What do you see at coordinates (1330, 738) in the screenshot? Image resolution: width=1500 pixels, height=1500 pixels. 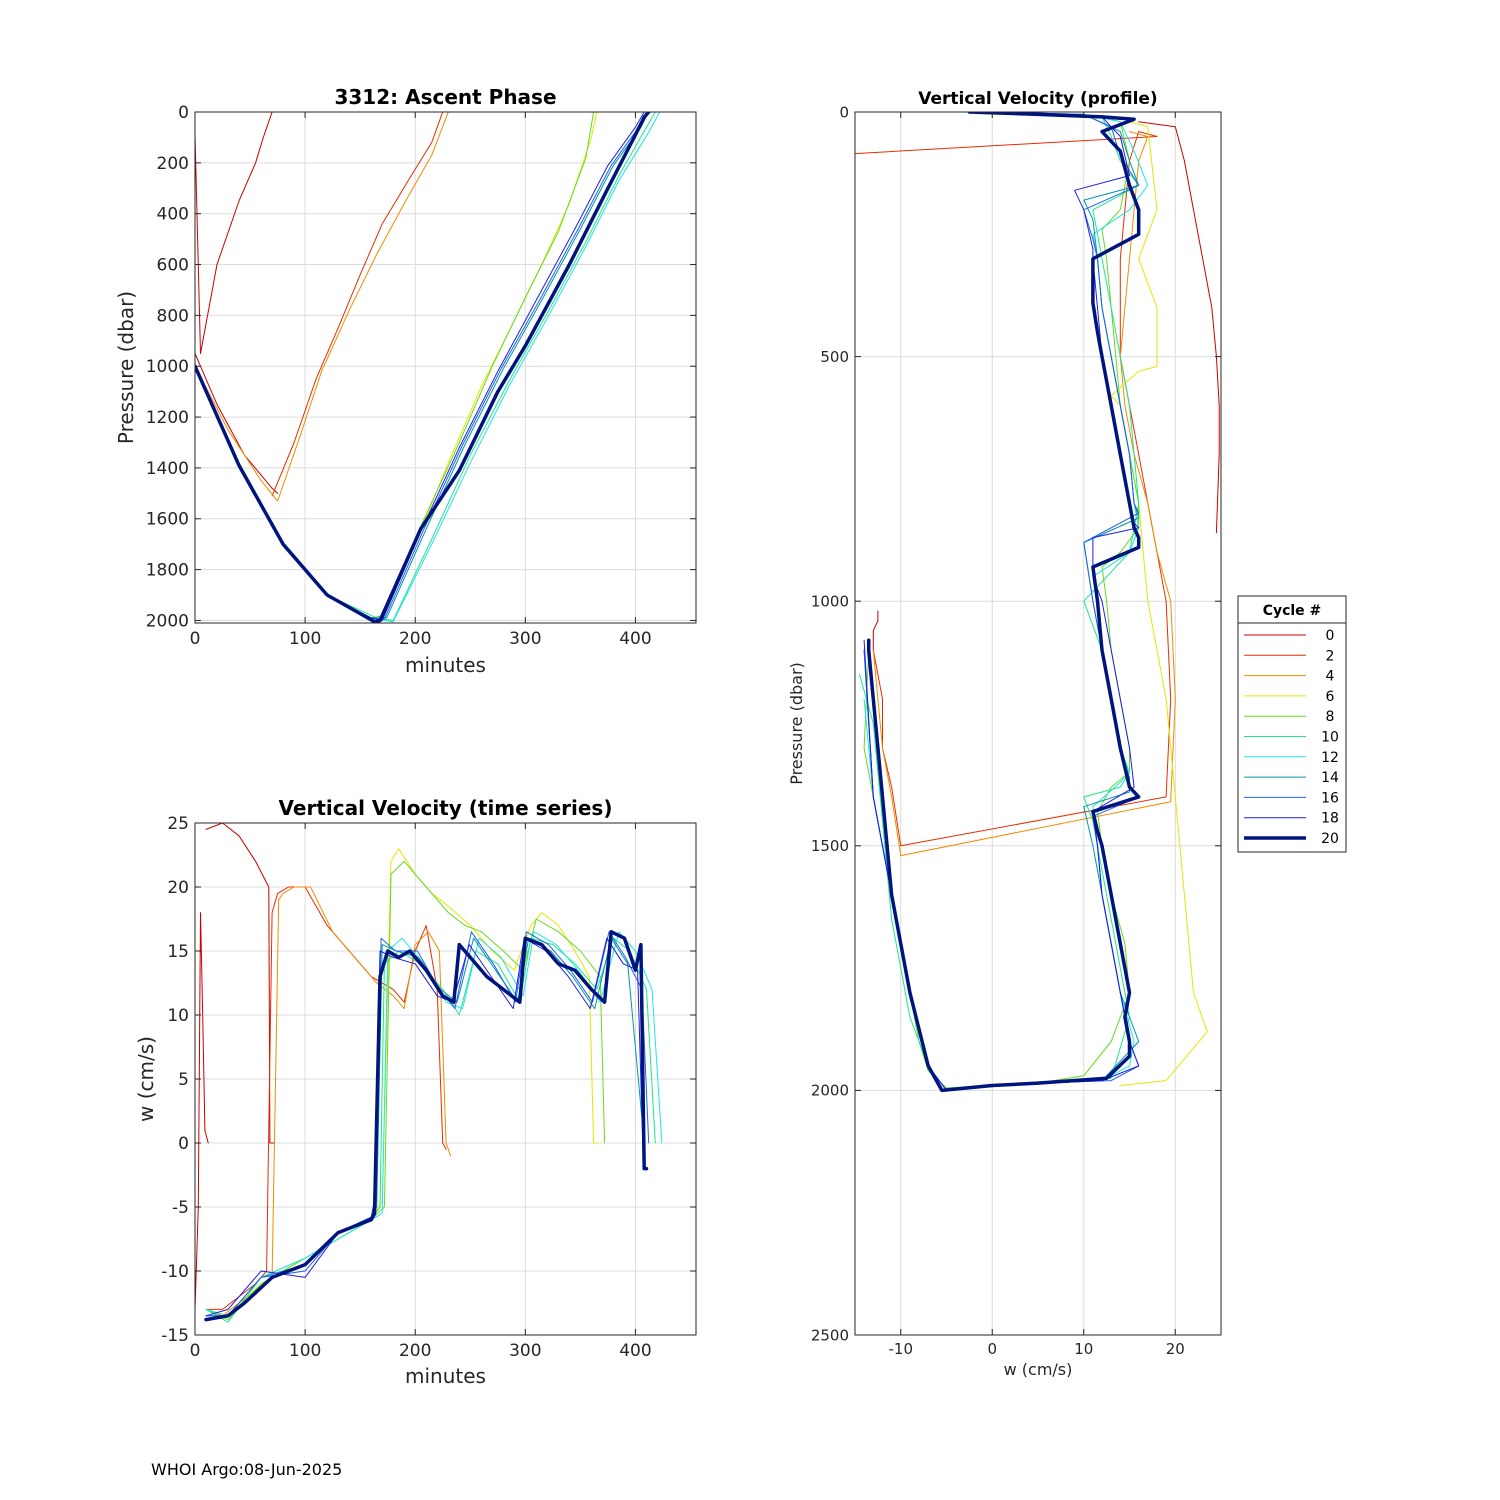 I see `legend-label: 10` at bounding box center [1330, 738].